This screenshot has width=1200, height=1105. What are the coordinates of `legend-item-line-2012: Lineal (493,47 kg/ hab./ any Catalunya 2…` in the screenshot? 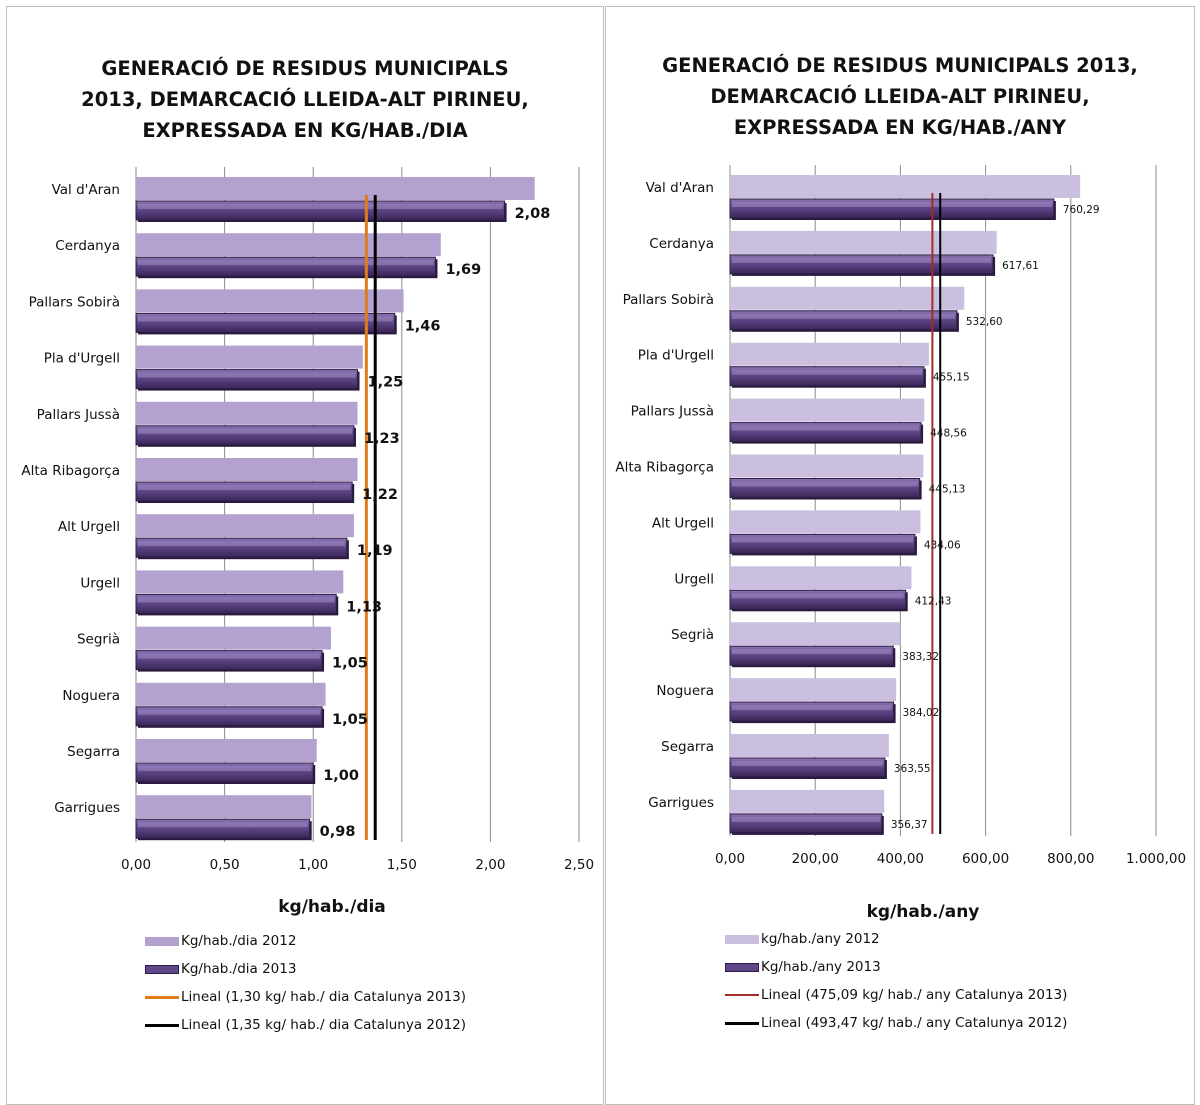 It's located at (896, 1023).